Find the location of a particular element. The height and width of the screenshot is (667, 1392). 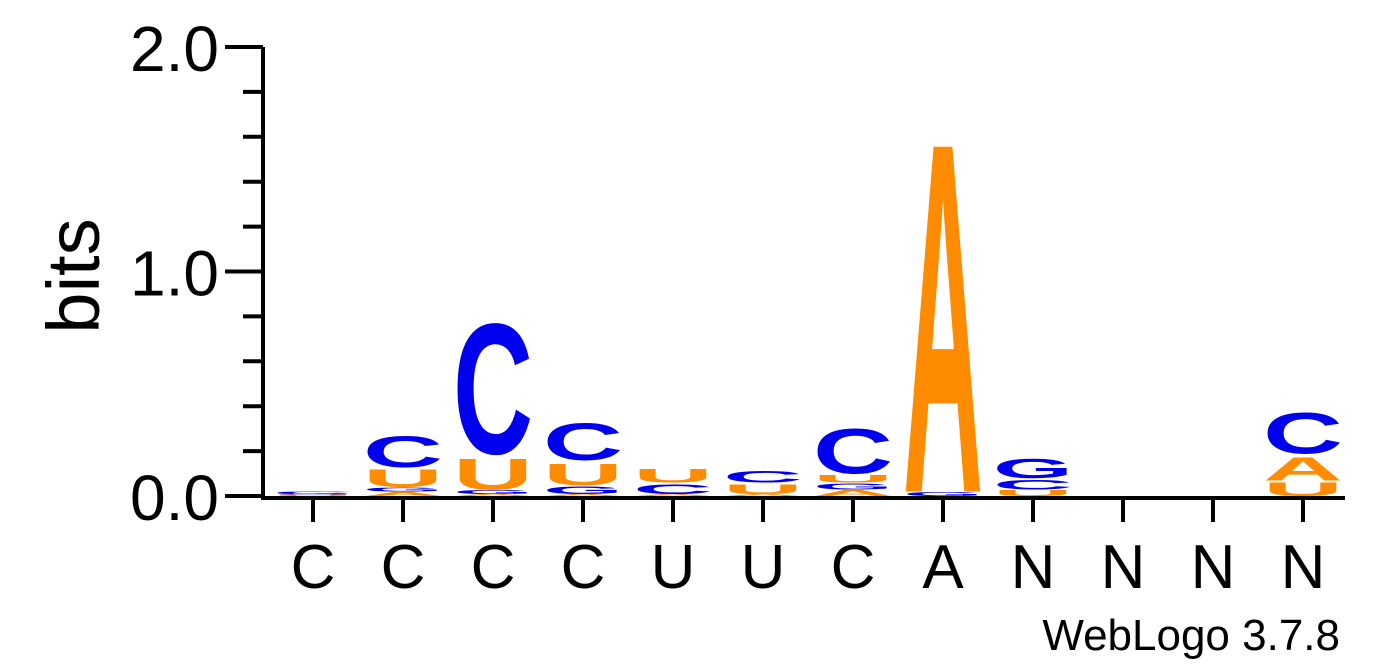

weblogo-credit: WebLogo 3.7.8 is located at coordinates (1191, 635).